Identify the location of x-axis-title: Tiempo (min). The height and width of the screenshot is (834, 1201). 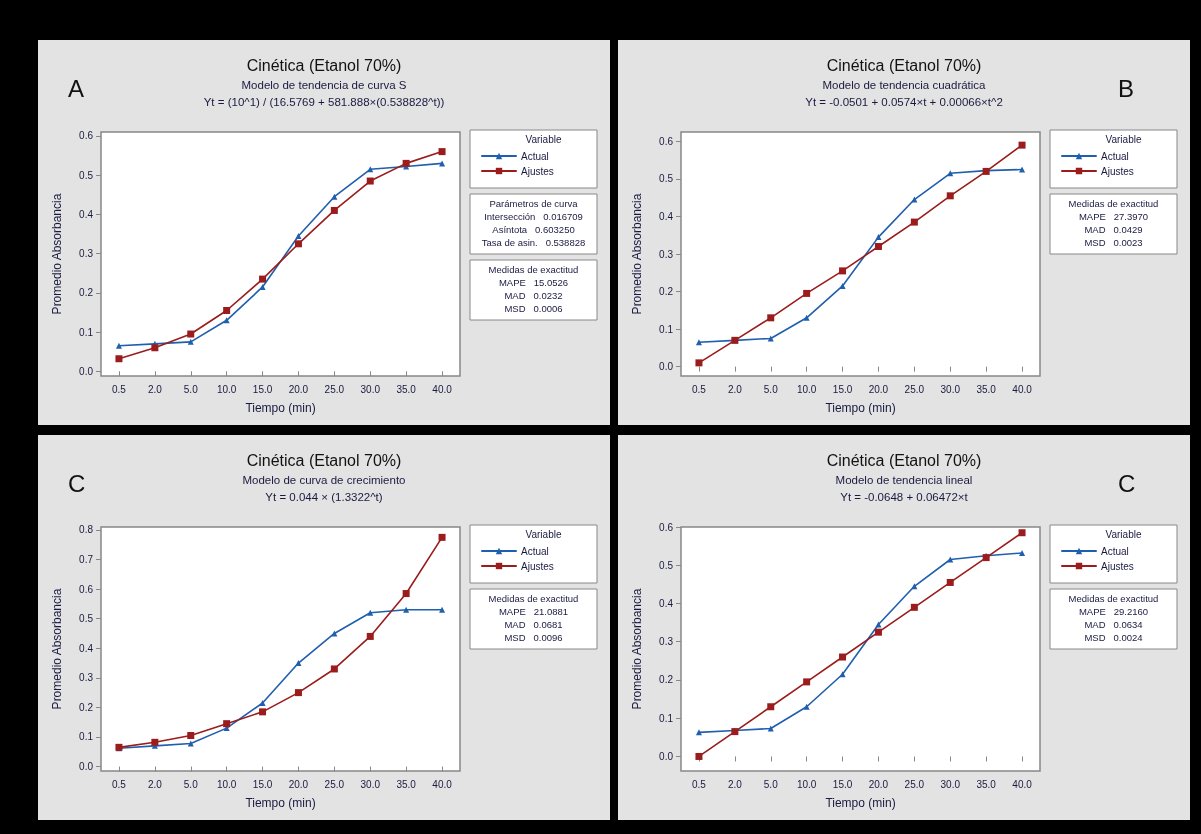
(280, 803).